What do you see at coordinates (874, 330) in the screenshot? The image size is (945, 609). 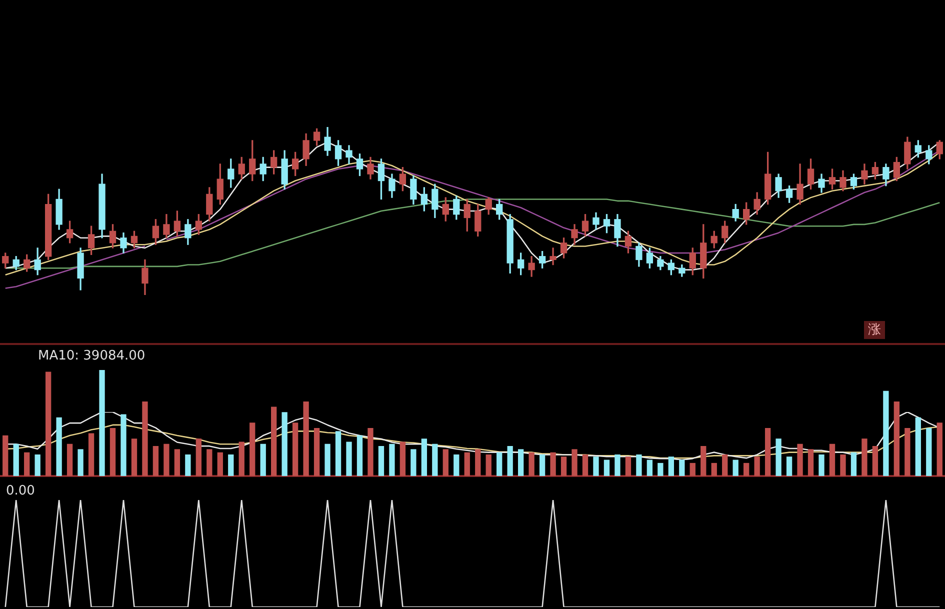 I see `text: 涨` at bounding box center [874, 330].